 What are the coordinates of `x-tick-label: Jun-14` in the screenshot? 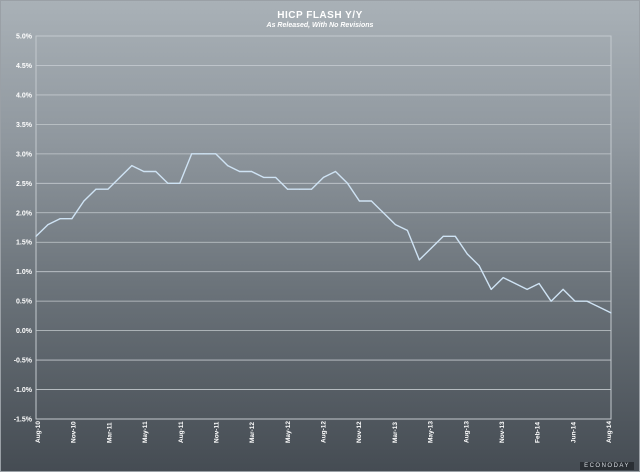 It's located at (573, 432).